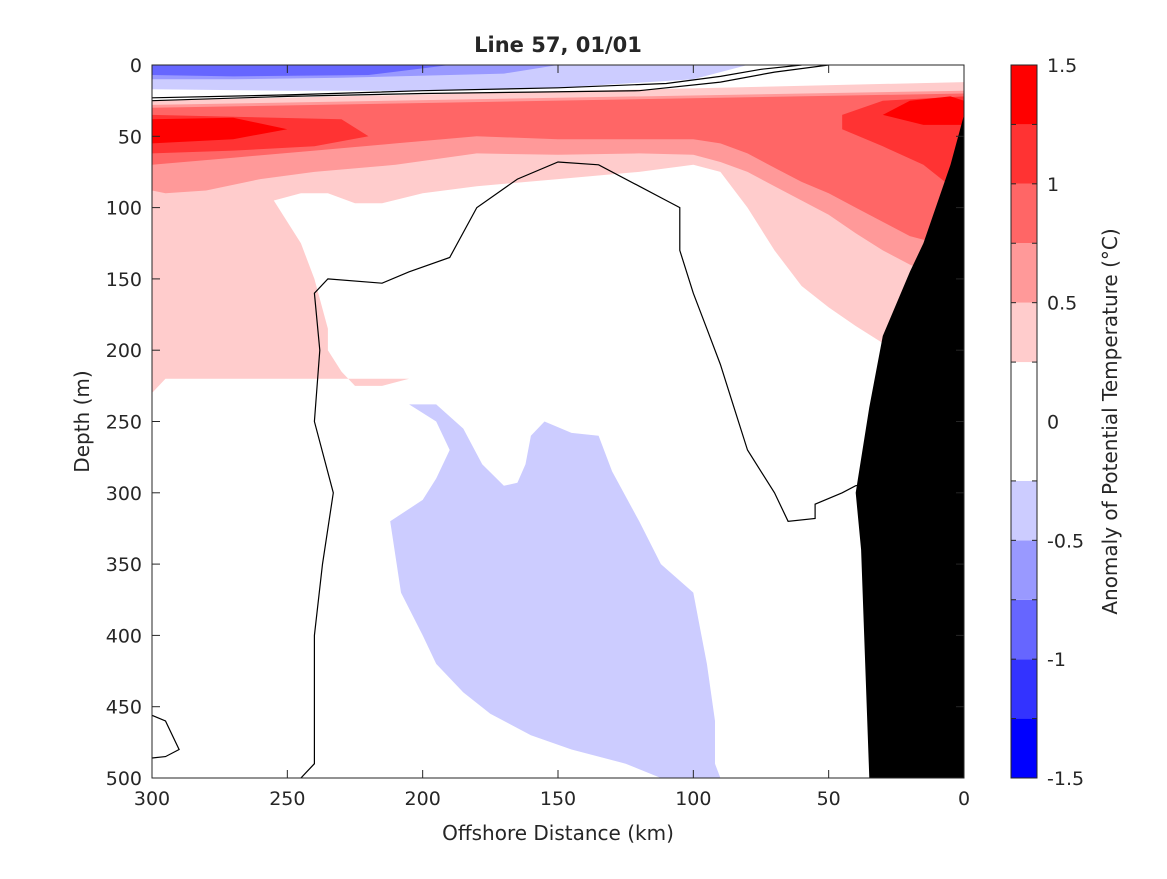  I want to click on colorbar, so click(1024, 421).